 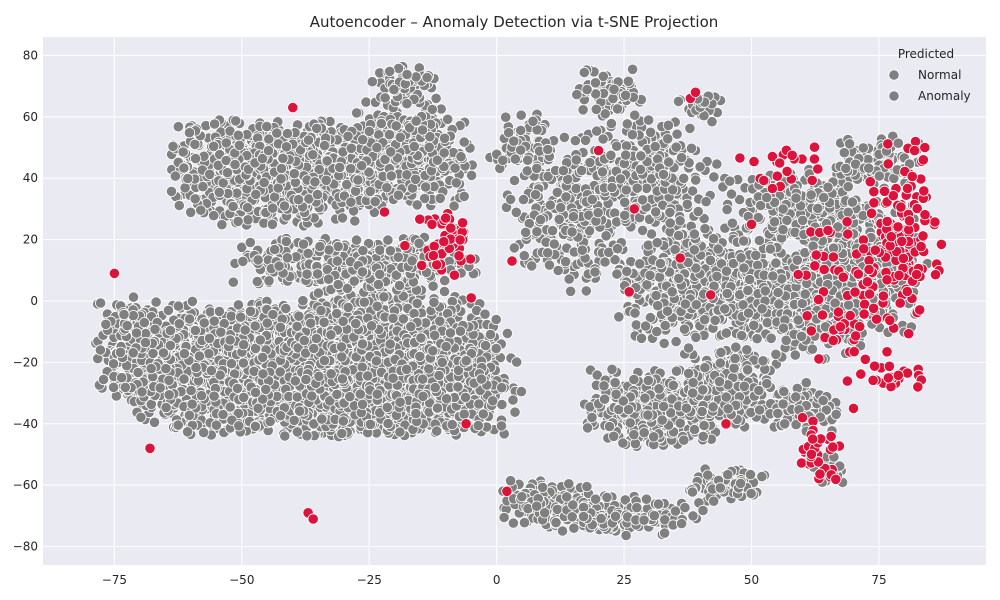 I want to click on x-tick-label: 25, so click(x=623, y=580).